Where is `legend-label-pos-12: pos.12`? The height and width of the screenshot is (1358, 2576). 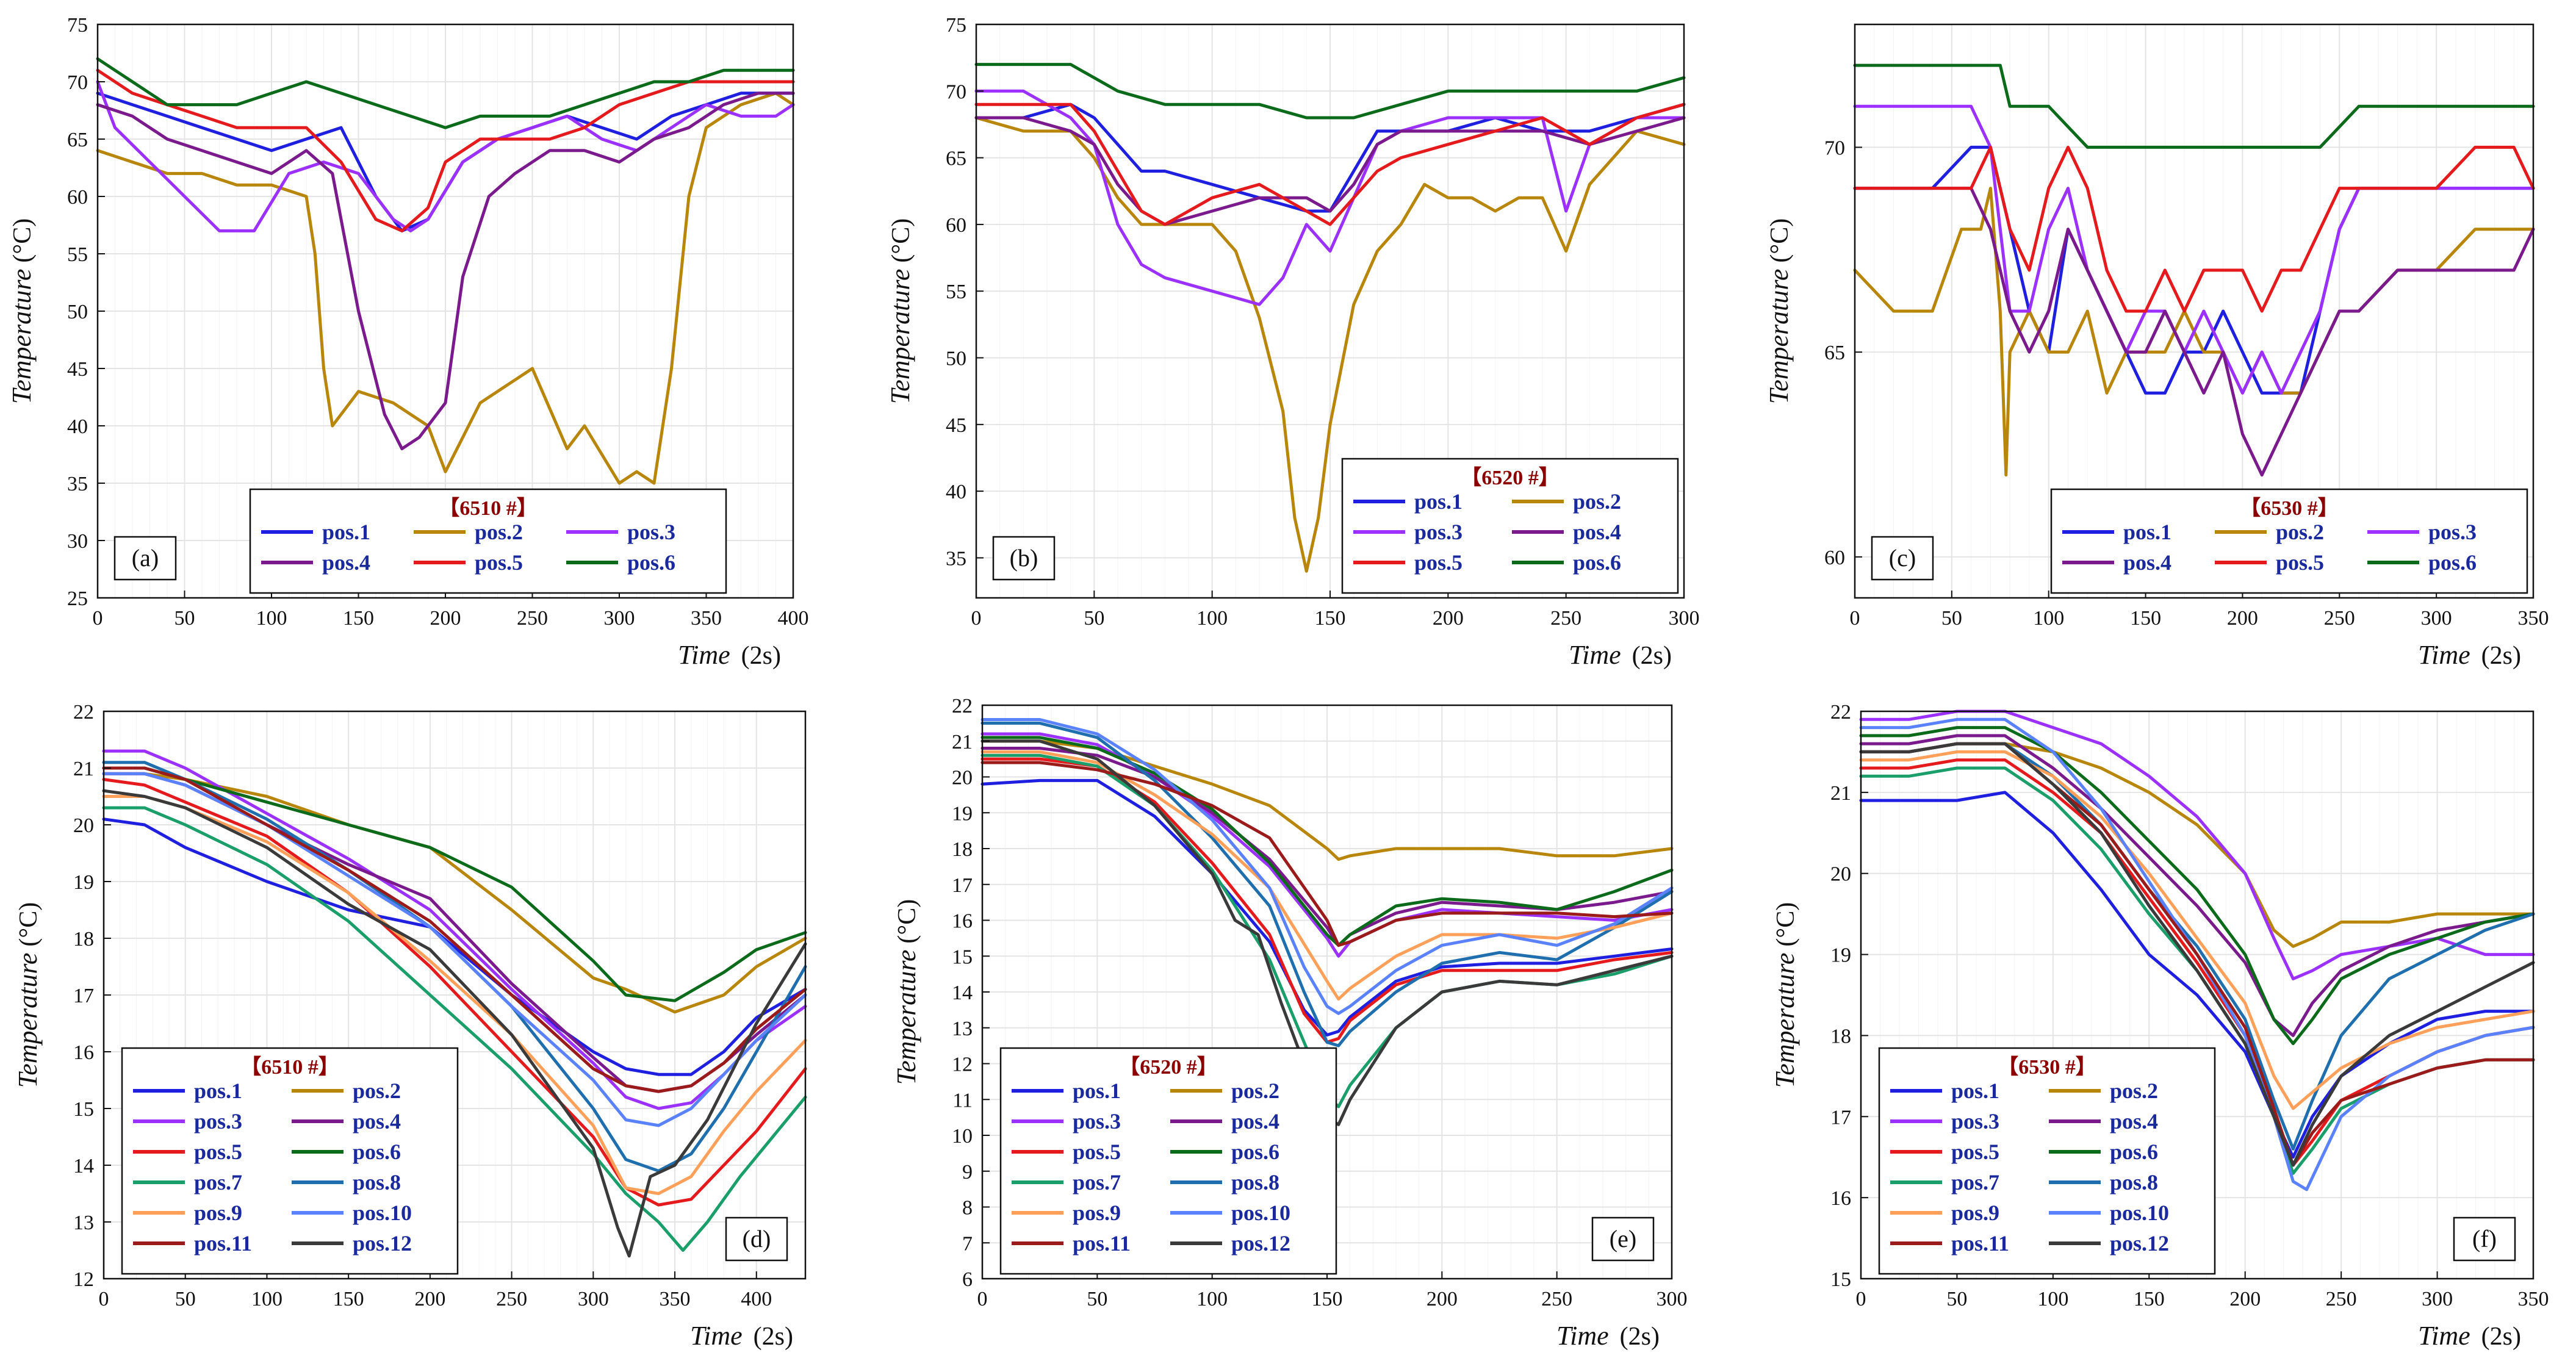
legend-label-pos-12: pos.12 is located at coordinates (382, 1243).